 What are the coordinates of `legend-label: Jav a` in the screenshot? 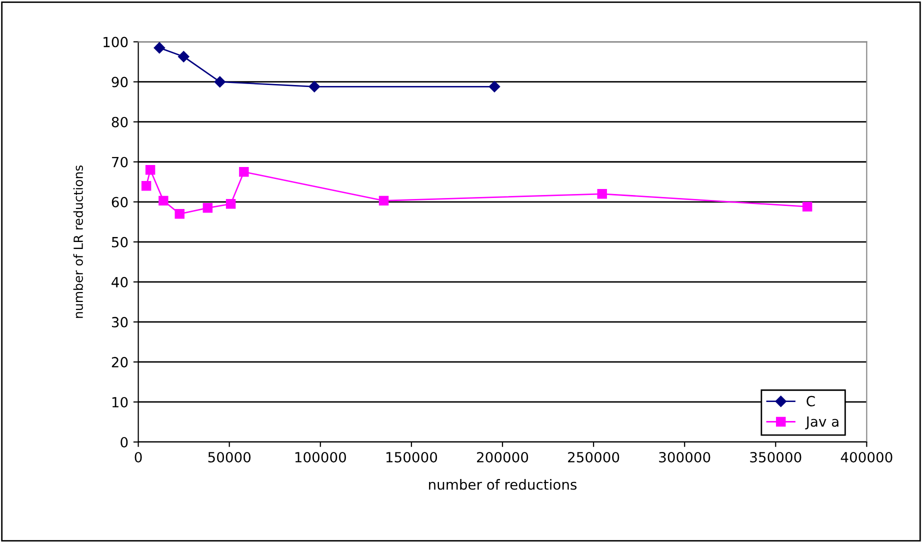 It's located at (821, 423).